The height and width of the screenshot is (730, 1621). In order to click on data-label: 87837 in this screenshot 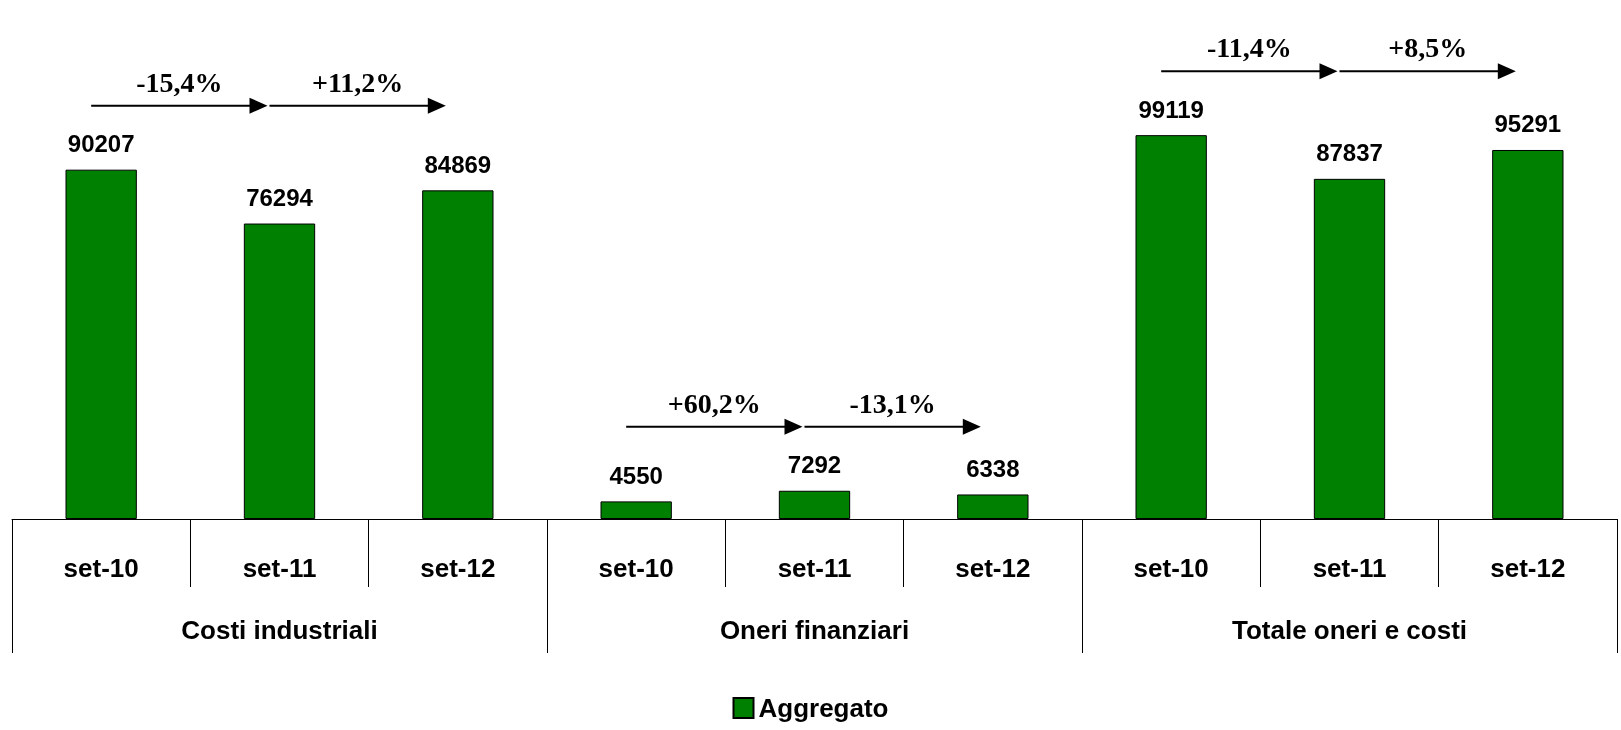, I will do `click(1349, 153)`.